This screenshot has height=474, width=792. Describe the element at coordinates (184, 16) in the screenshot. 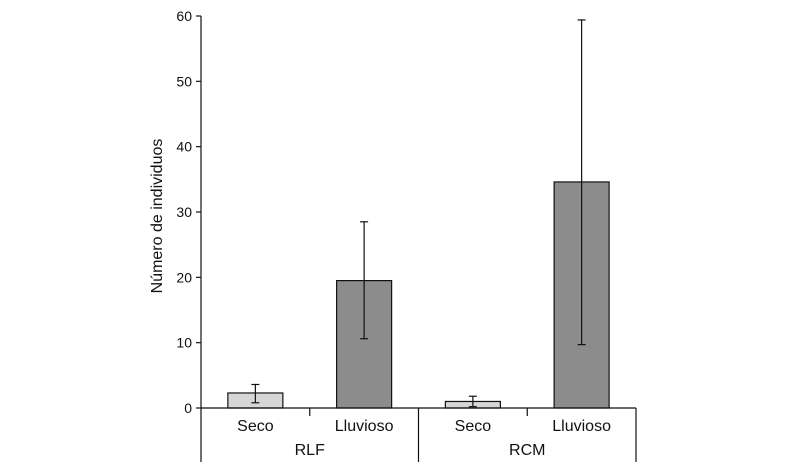

I see `y-tick-label: 60` at that location.